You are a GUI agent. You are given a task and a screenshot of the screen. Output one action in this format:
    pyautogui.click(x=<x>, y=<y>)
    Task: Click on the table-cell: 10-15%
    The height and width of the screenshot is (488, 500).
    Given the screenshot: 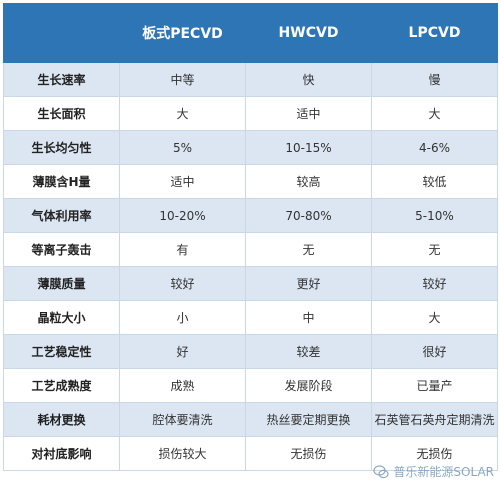 What is the action you would take?
    pyautogui.click(x=308, y=147)
    